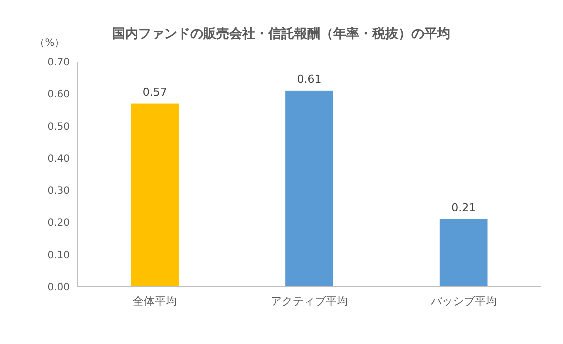 The width and height of the screenshot is (563, 344). Describe the element at coordinates (309, 79) in the screenshot. I see `data-label: 0.61` at that location.